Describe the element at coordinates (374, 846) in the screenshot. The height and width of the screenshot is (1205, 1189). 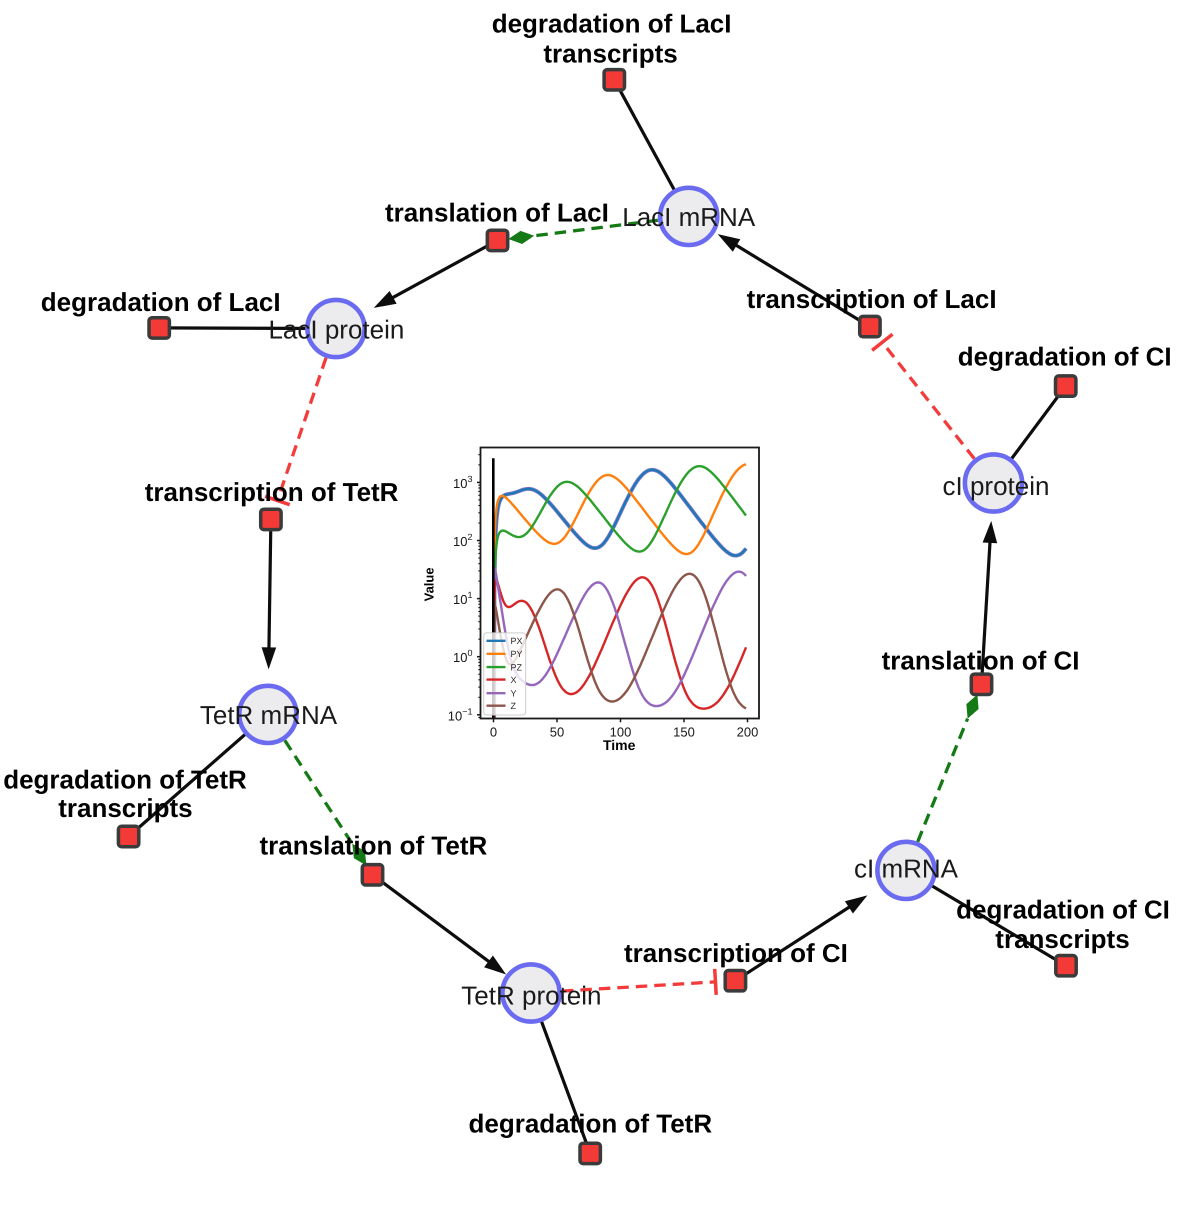
I see `svg-text: translation of TetR` at that location.